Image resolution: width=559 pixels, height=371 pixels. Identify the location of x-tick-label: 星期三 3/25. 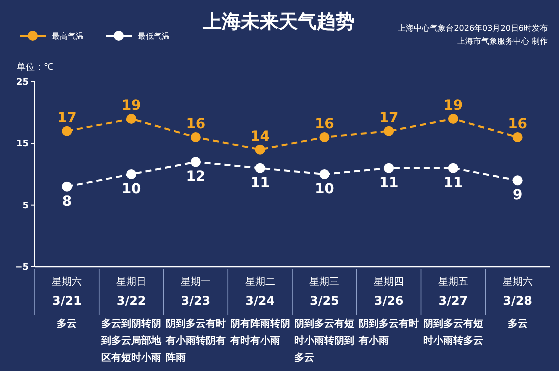
(325, 292).